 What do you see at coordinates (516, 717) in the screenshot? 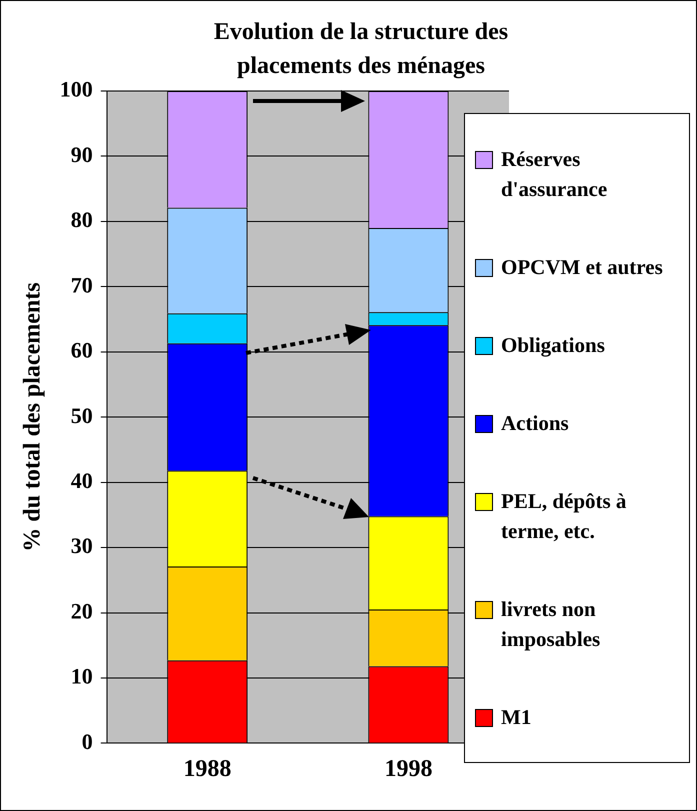
I see `legend-label: M1` at bounding box center [516, 717].